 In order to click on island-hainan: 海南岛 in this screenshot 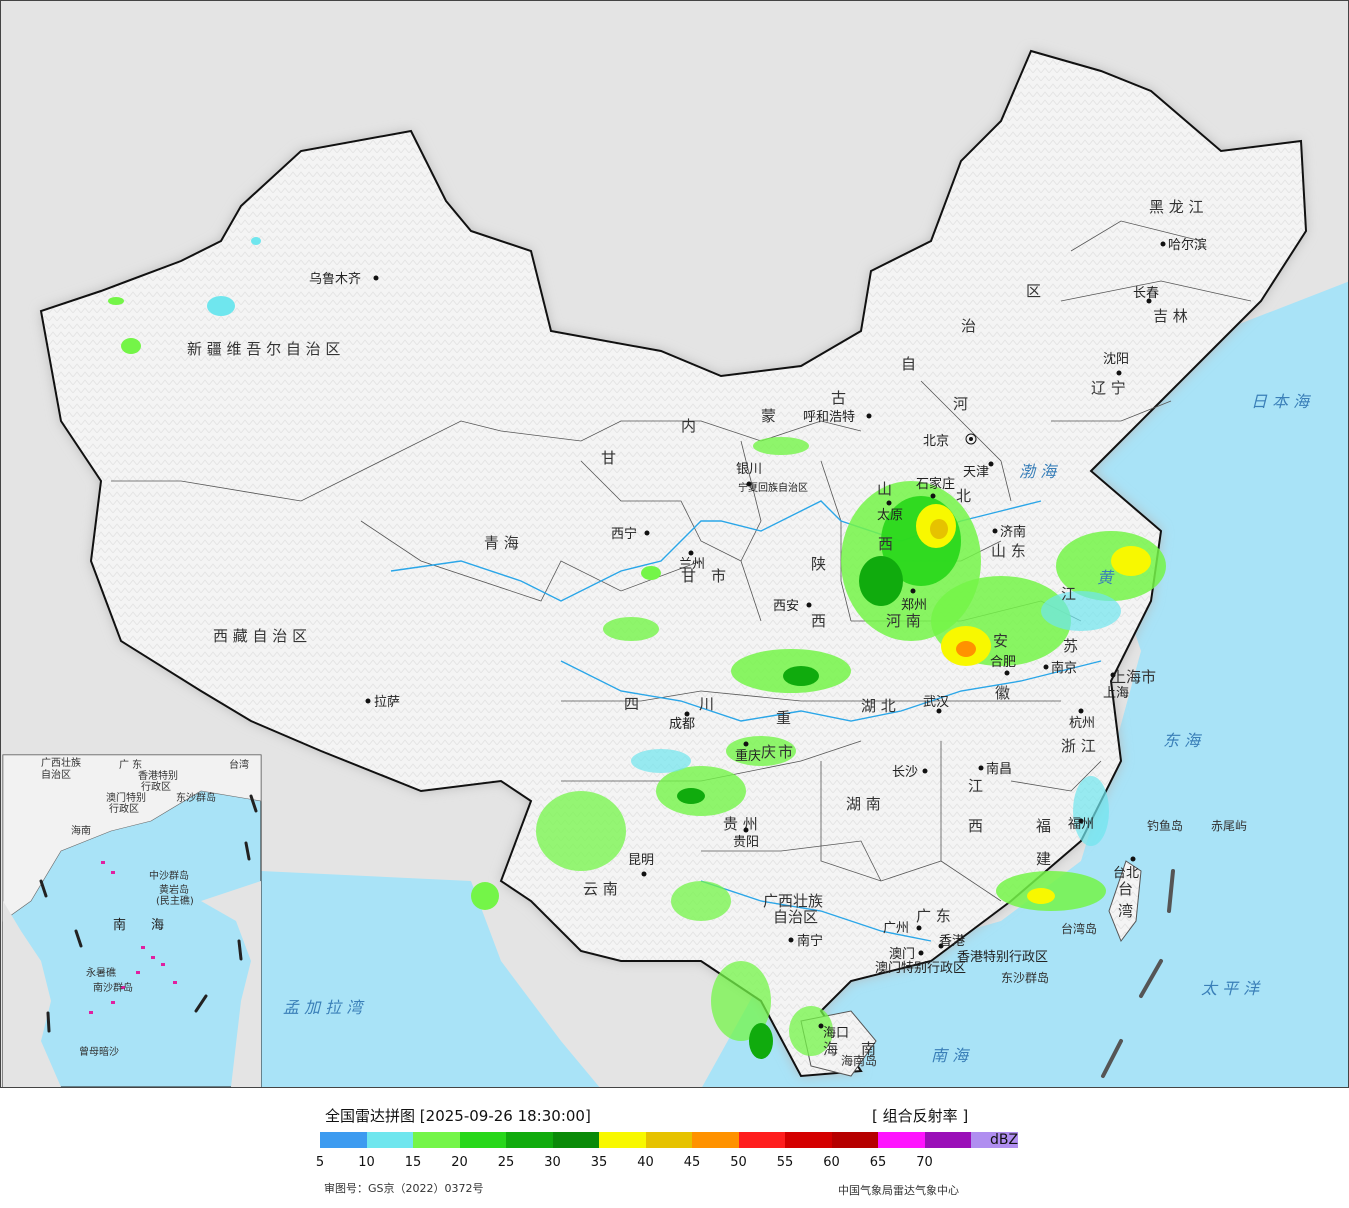, I will do `click(859, 1060)`.